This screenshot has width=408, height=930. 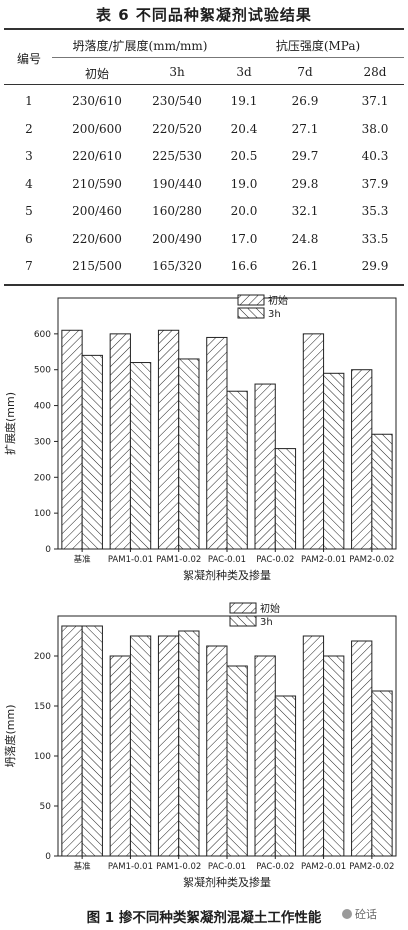 I want to click on header-slump-group: 坍落度/扩展度(mm/mm), so click(x=140, y=46).